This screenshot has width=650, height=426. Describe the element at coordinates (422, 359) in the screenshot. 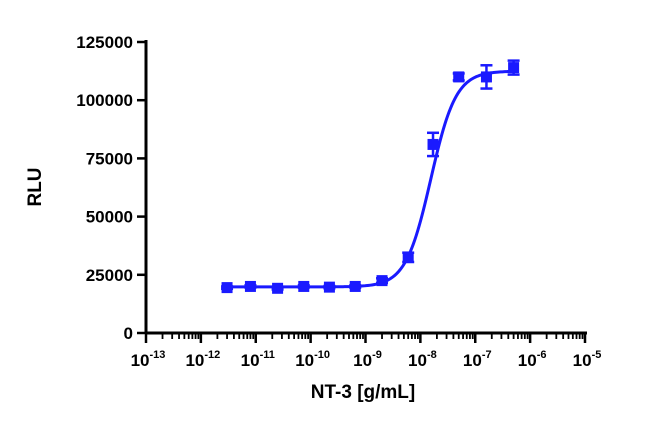

I see `x-tick-label: 10⁻⁸` at that location.